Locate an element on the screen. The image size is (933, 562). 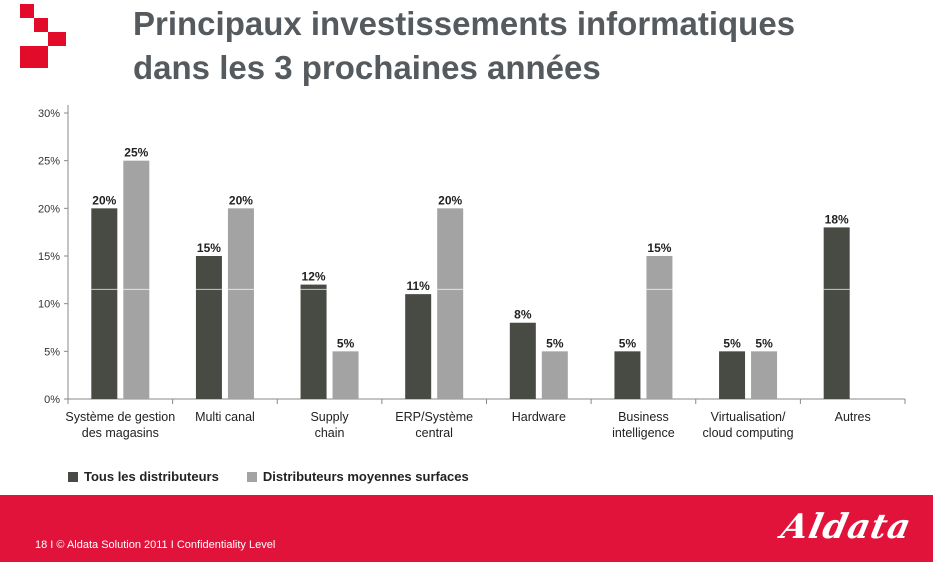
legend-item-tous: Tous les distributeurs is located at coordinates (143, 476).